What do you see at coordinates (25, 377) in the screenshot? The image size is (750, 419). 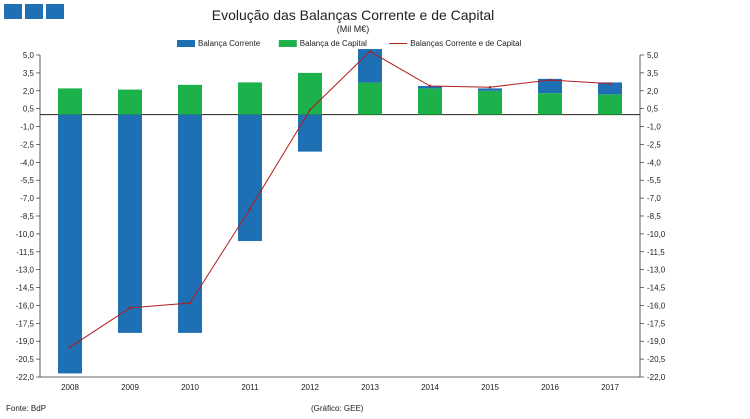 I see `y-tick-label-left: -22,0` at bounding box center [25, 377].